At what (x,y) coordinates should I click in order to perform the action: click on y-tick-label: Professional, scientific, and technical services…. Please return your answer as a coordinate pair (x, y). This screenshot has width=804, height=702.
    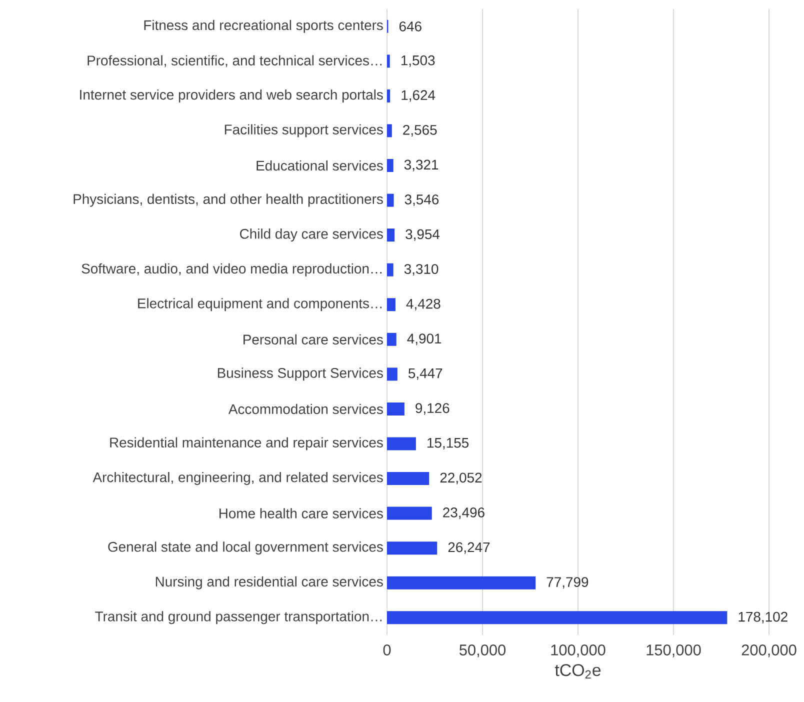
    Looking at the image, I should click on (235, 61).